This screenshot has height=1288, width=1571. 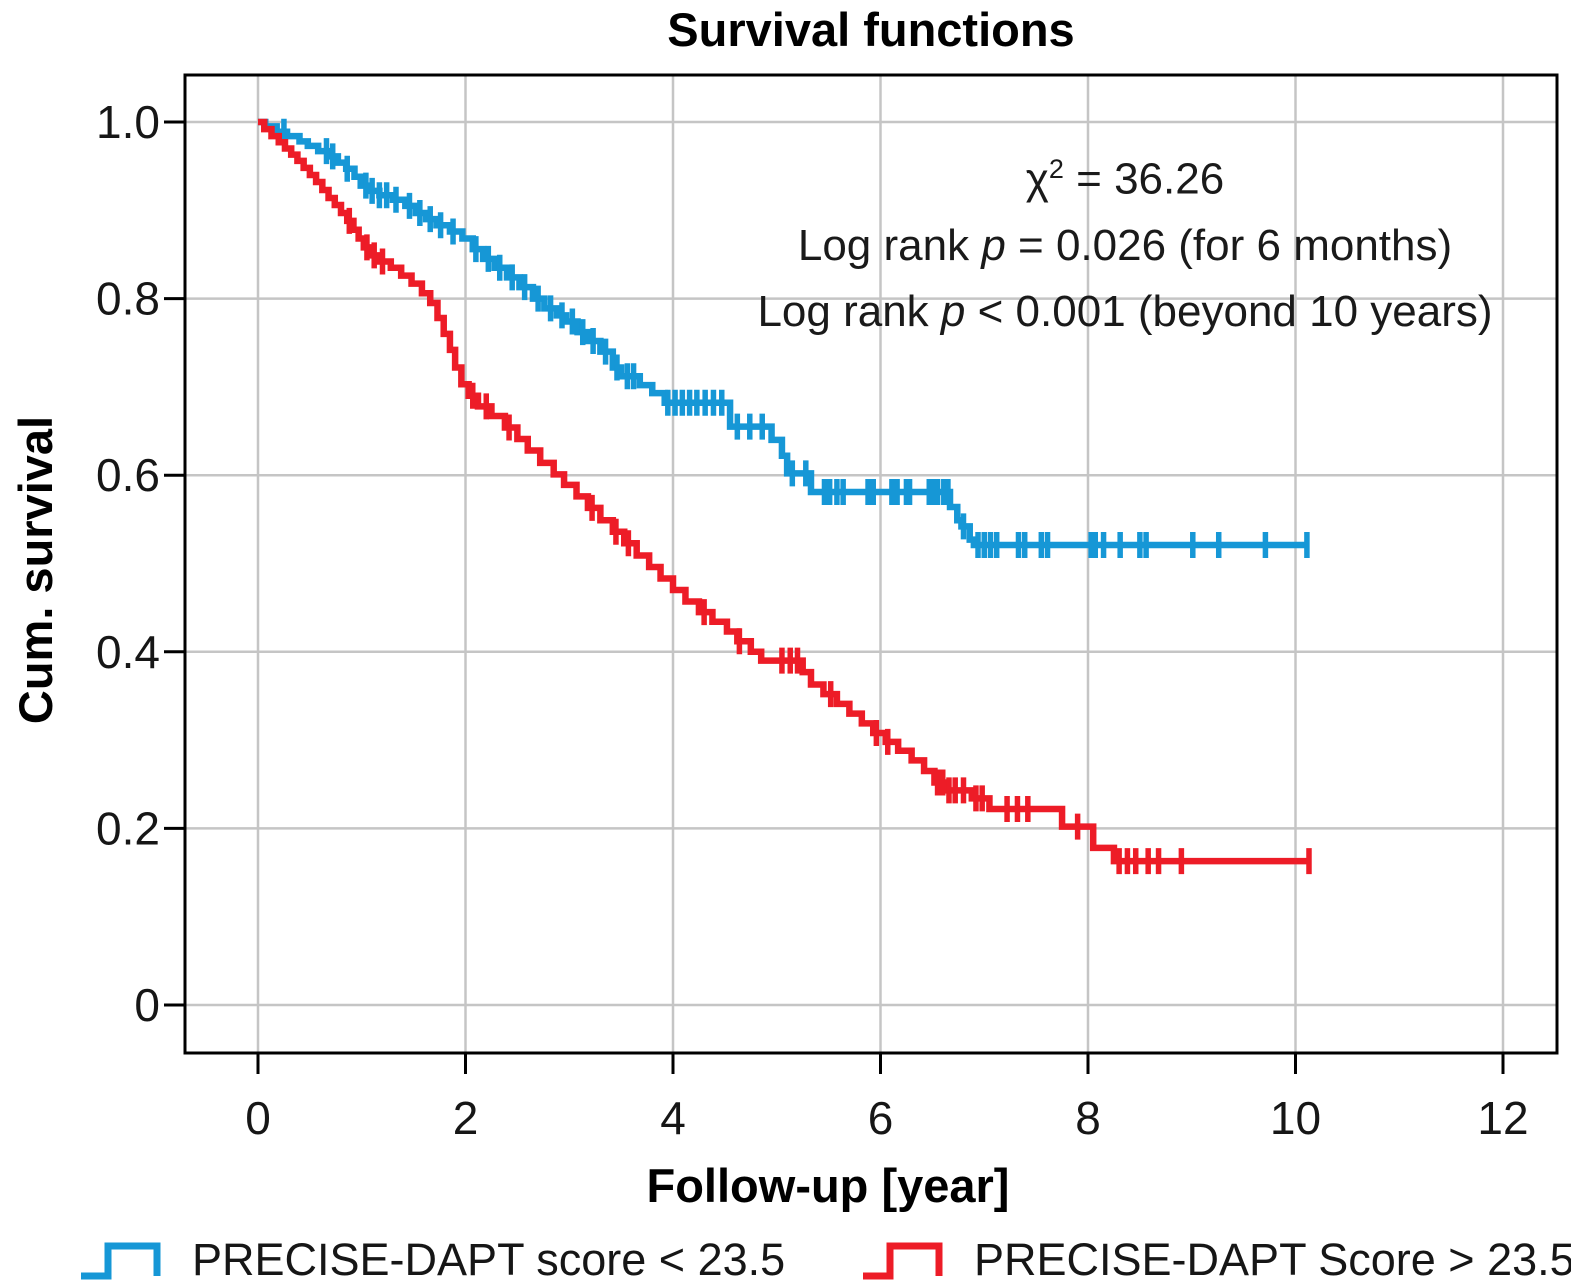 I want to click on x-tick-label-12: 12, so click(x=1502, y=1118).